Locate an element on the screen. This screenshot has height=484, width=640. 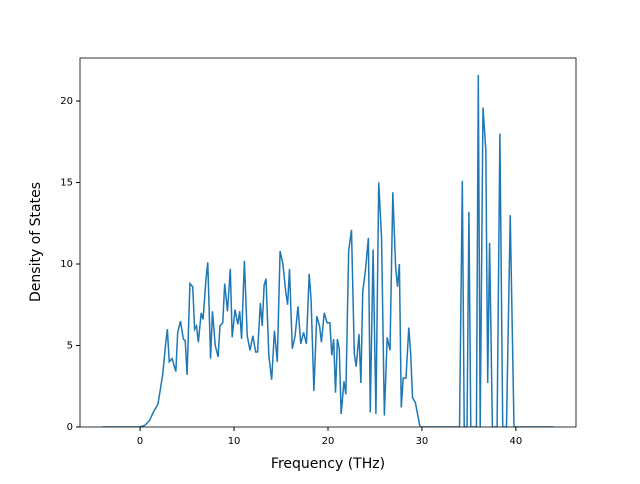
x-axis-label: Frequency (THz) is located at coordinates (328, 464).